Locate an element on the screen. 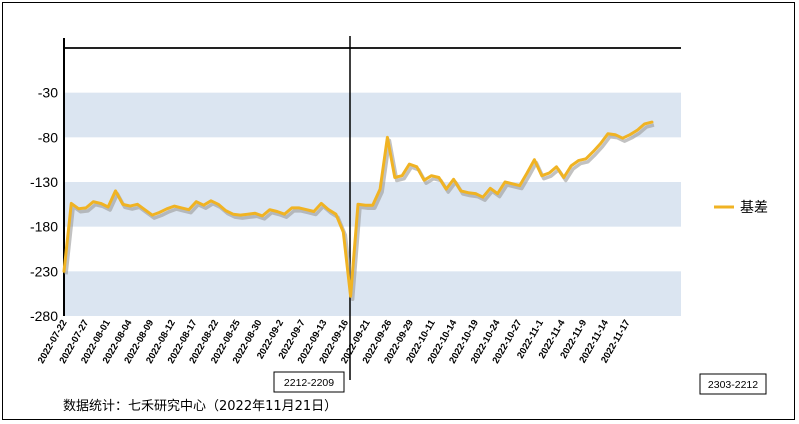 The height and width of the screenshot is (424, 799). y-tick-label-4: -230 is located at coordinates (44, 271).